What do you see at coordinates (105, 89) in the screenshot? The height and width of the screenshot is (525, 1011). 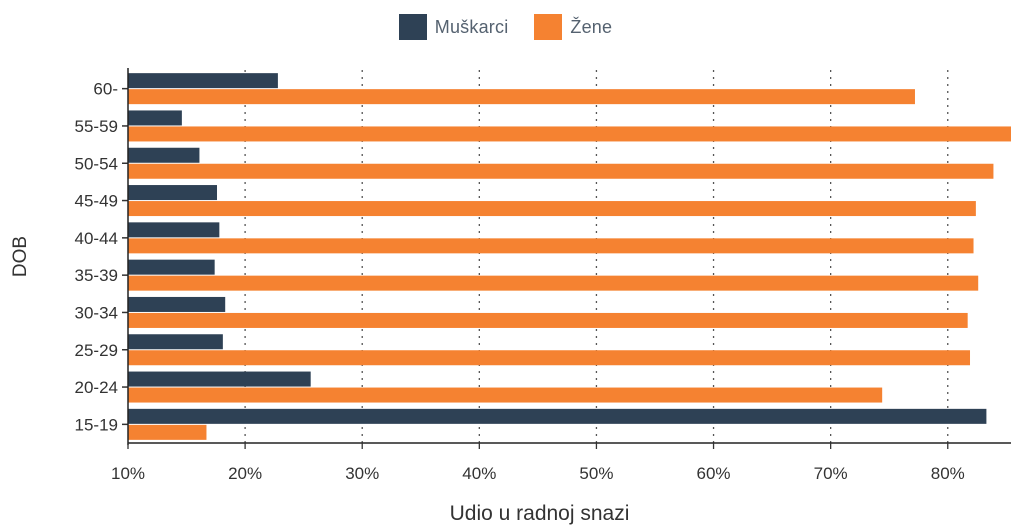 I see `y-tick-label: 60-` at bounding box center [105, 89].